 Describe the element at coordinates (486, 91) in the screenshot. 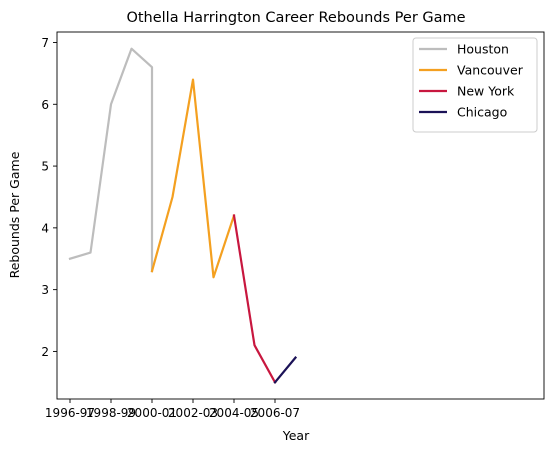

I see `legend-label-new-york: New York` at that location.